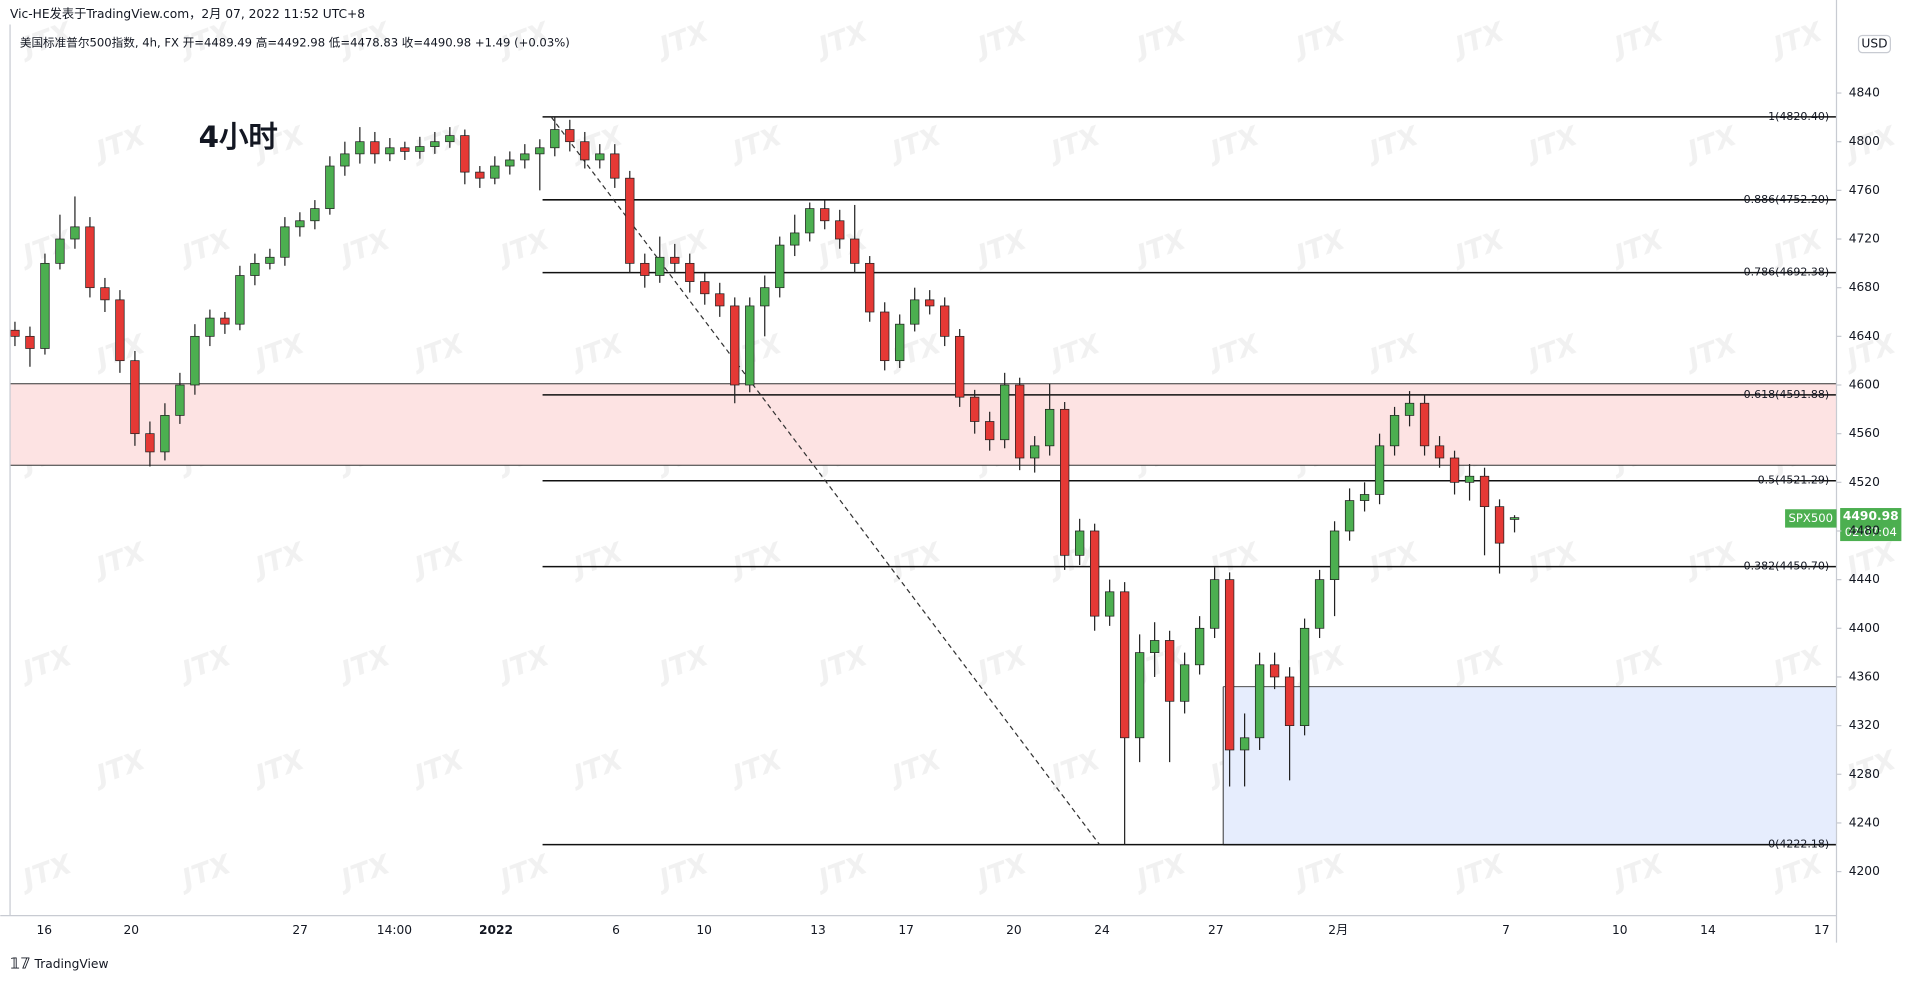  I want to click on fib-label: 0.618(4591.88), so click(1787, 394).